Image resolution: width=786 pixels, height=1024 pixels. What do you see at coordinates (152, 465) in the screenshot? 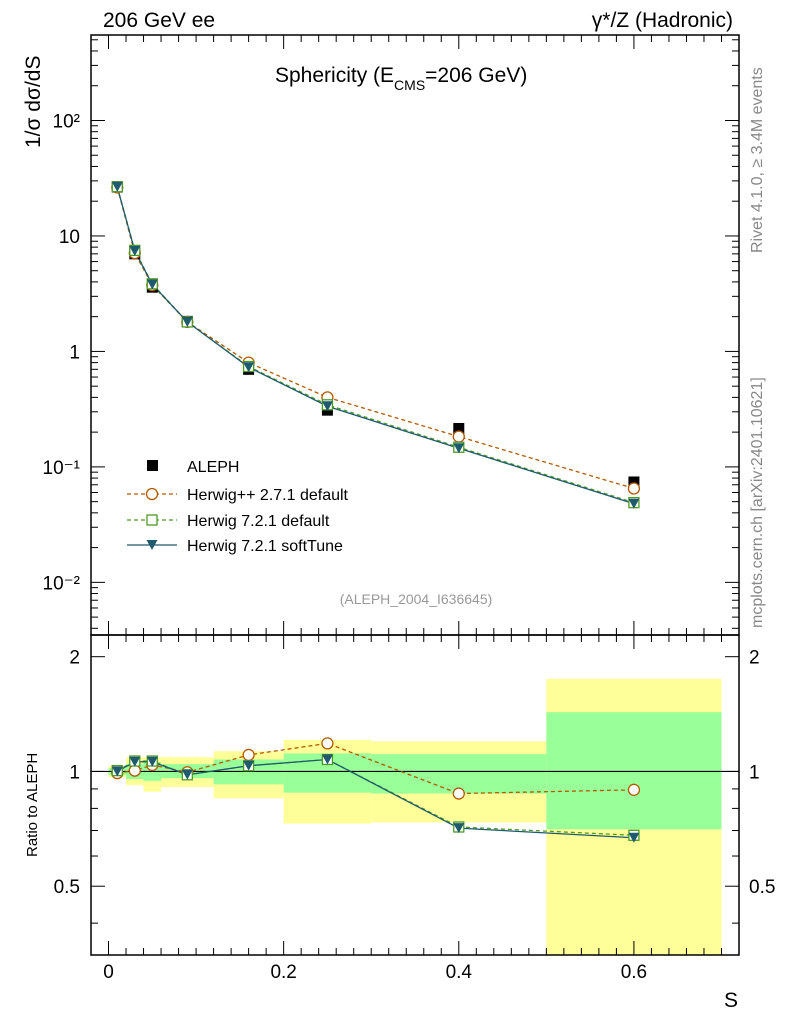
I see `legend-marker-aleph` at bounding box center [152, 465].